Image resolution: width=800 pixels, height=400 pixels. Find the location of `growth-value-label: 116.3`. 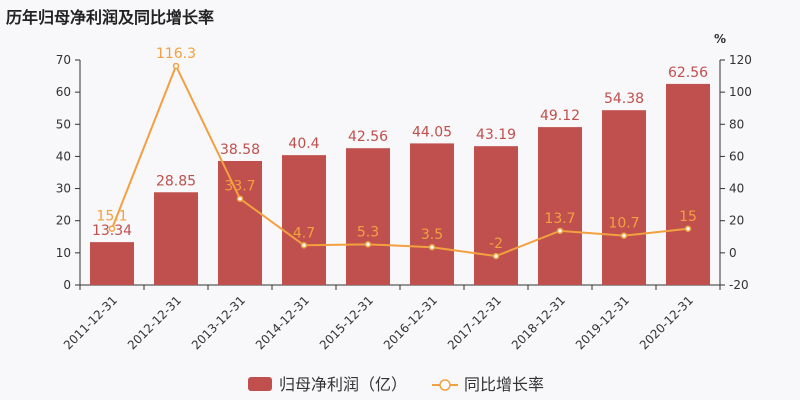

growth-value-label: 116.3 is located at coordinates (176, 54).